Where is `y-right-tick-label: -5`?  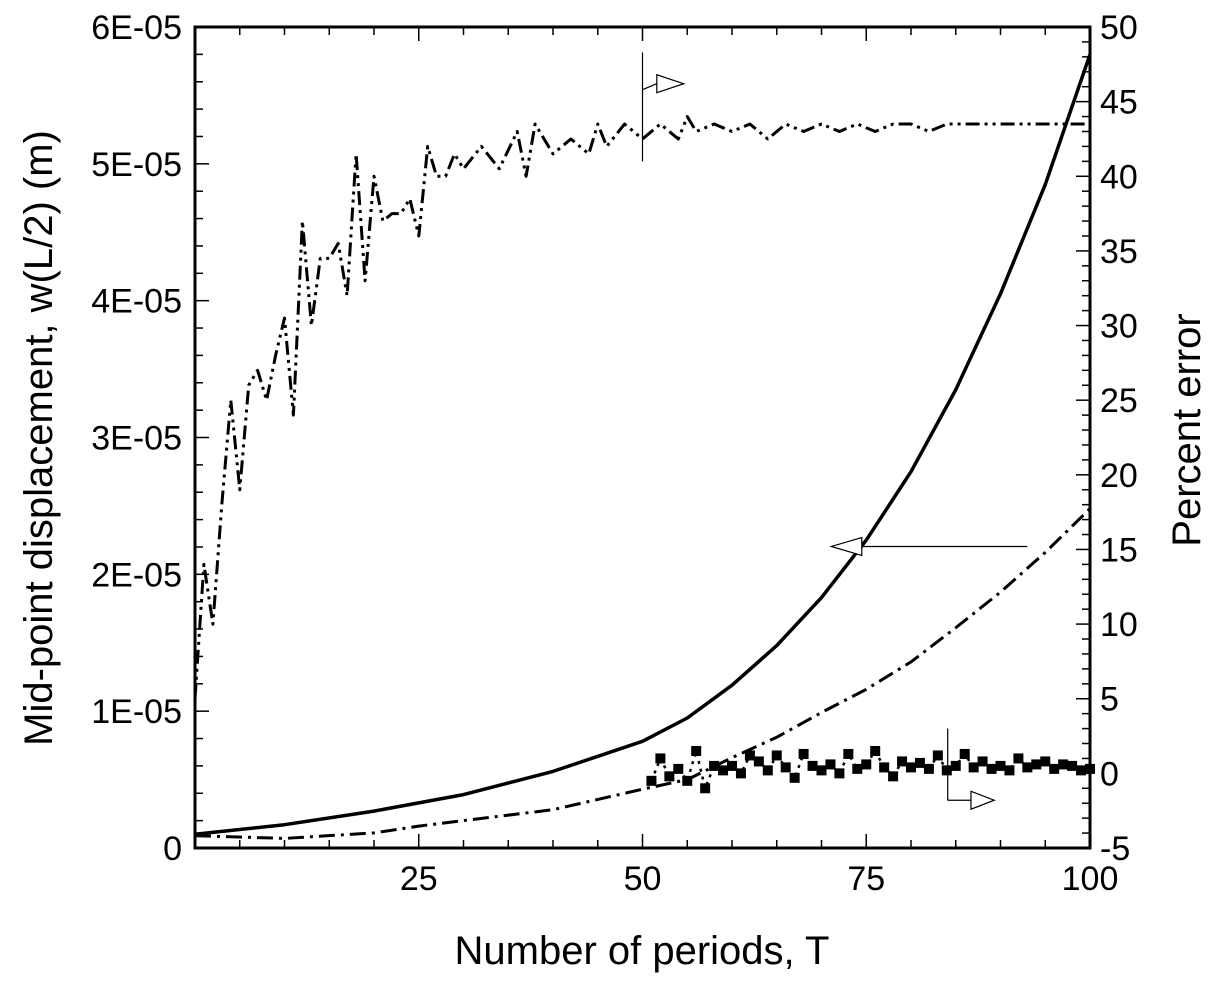 y-right-tick-label: -5 is located at coordinates (1115, 849).